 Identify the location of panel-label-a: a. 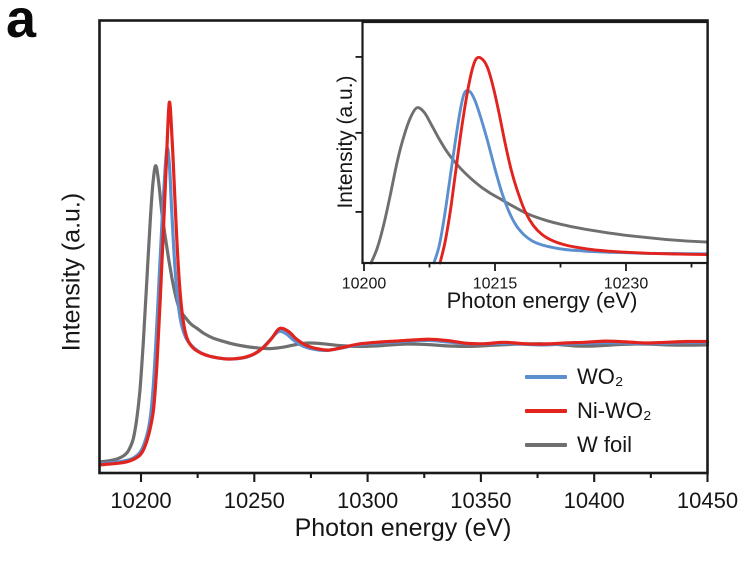
(21, 24).